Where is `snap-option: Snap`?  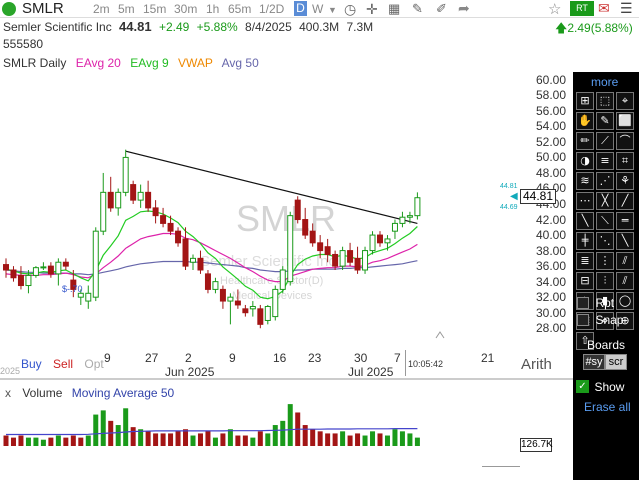 snap-option: Snap is located at coordinates (600, 320).